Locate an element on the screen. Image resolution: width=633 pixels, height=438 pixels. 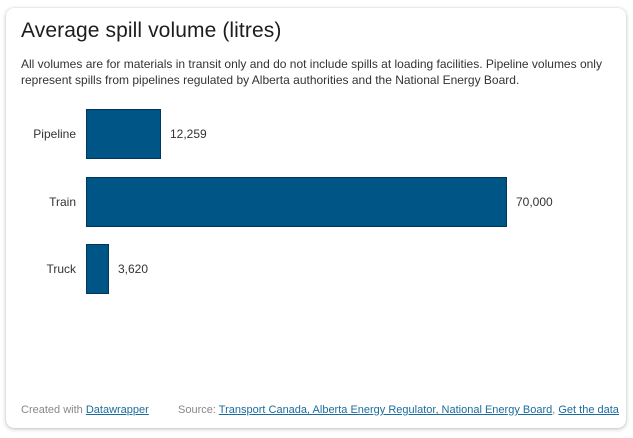
get-the-data-link: Get the data is located at coordinates (588, 410).